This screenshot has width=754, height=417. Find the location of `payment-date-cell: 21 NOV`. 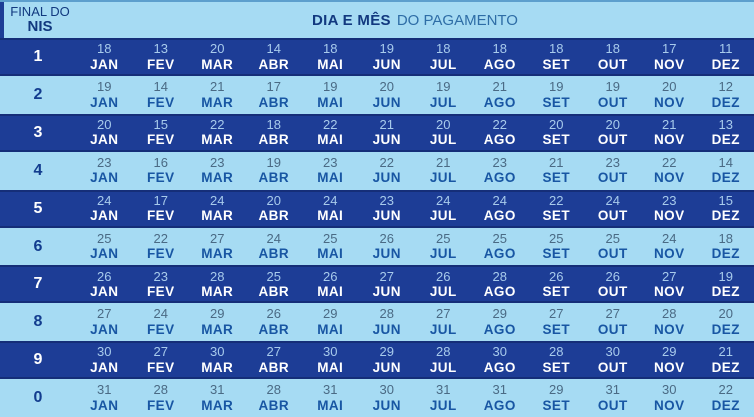

payment-date-cell: 21 NOV is located at coordinates (669, 133).